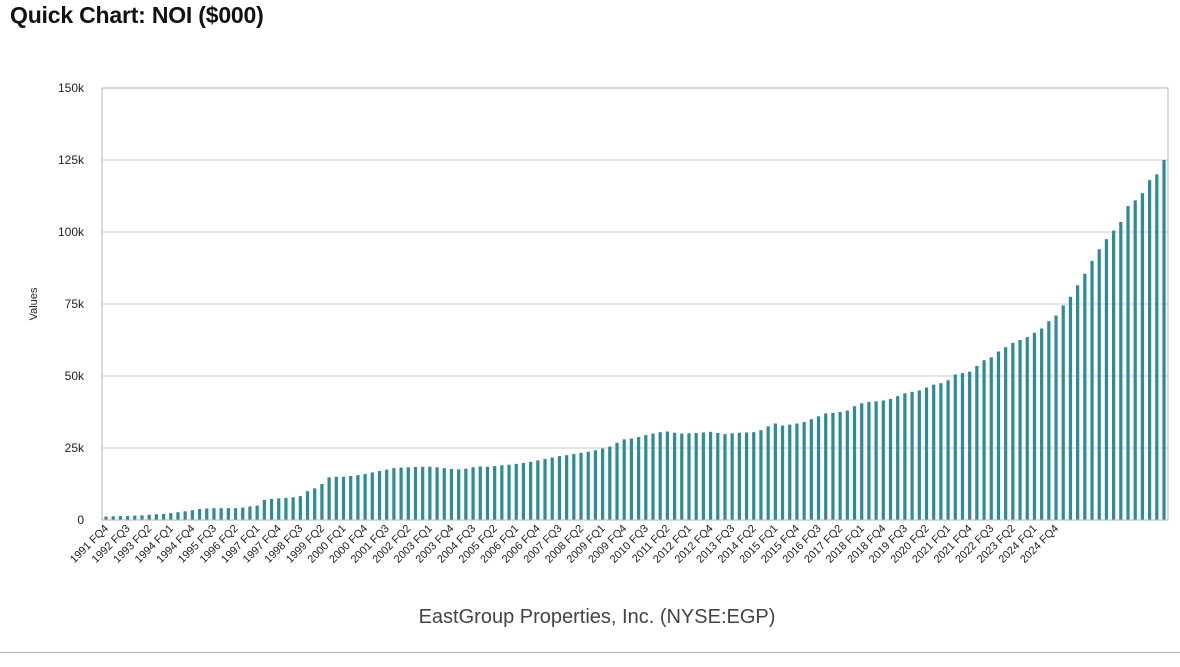 This screenshot has width=1180, height=667. I want to click on y-axis-label: Values, so click(34, 303).